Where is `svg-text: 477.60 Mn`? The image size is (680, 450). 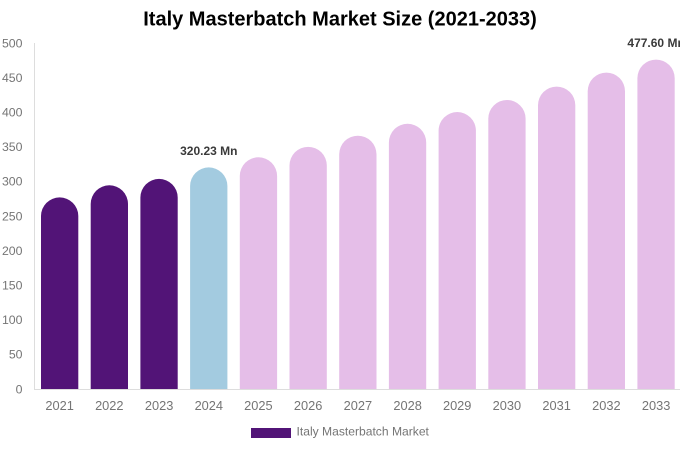
svg-text: 477.60 Mn is located at coordinates (653, 43).